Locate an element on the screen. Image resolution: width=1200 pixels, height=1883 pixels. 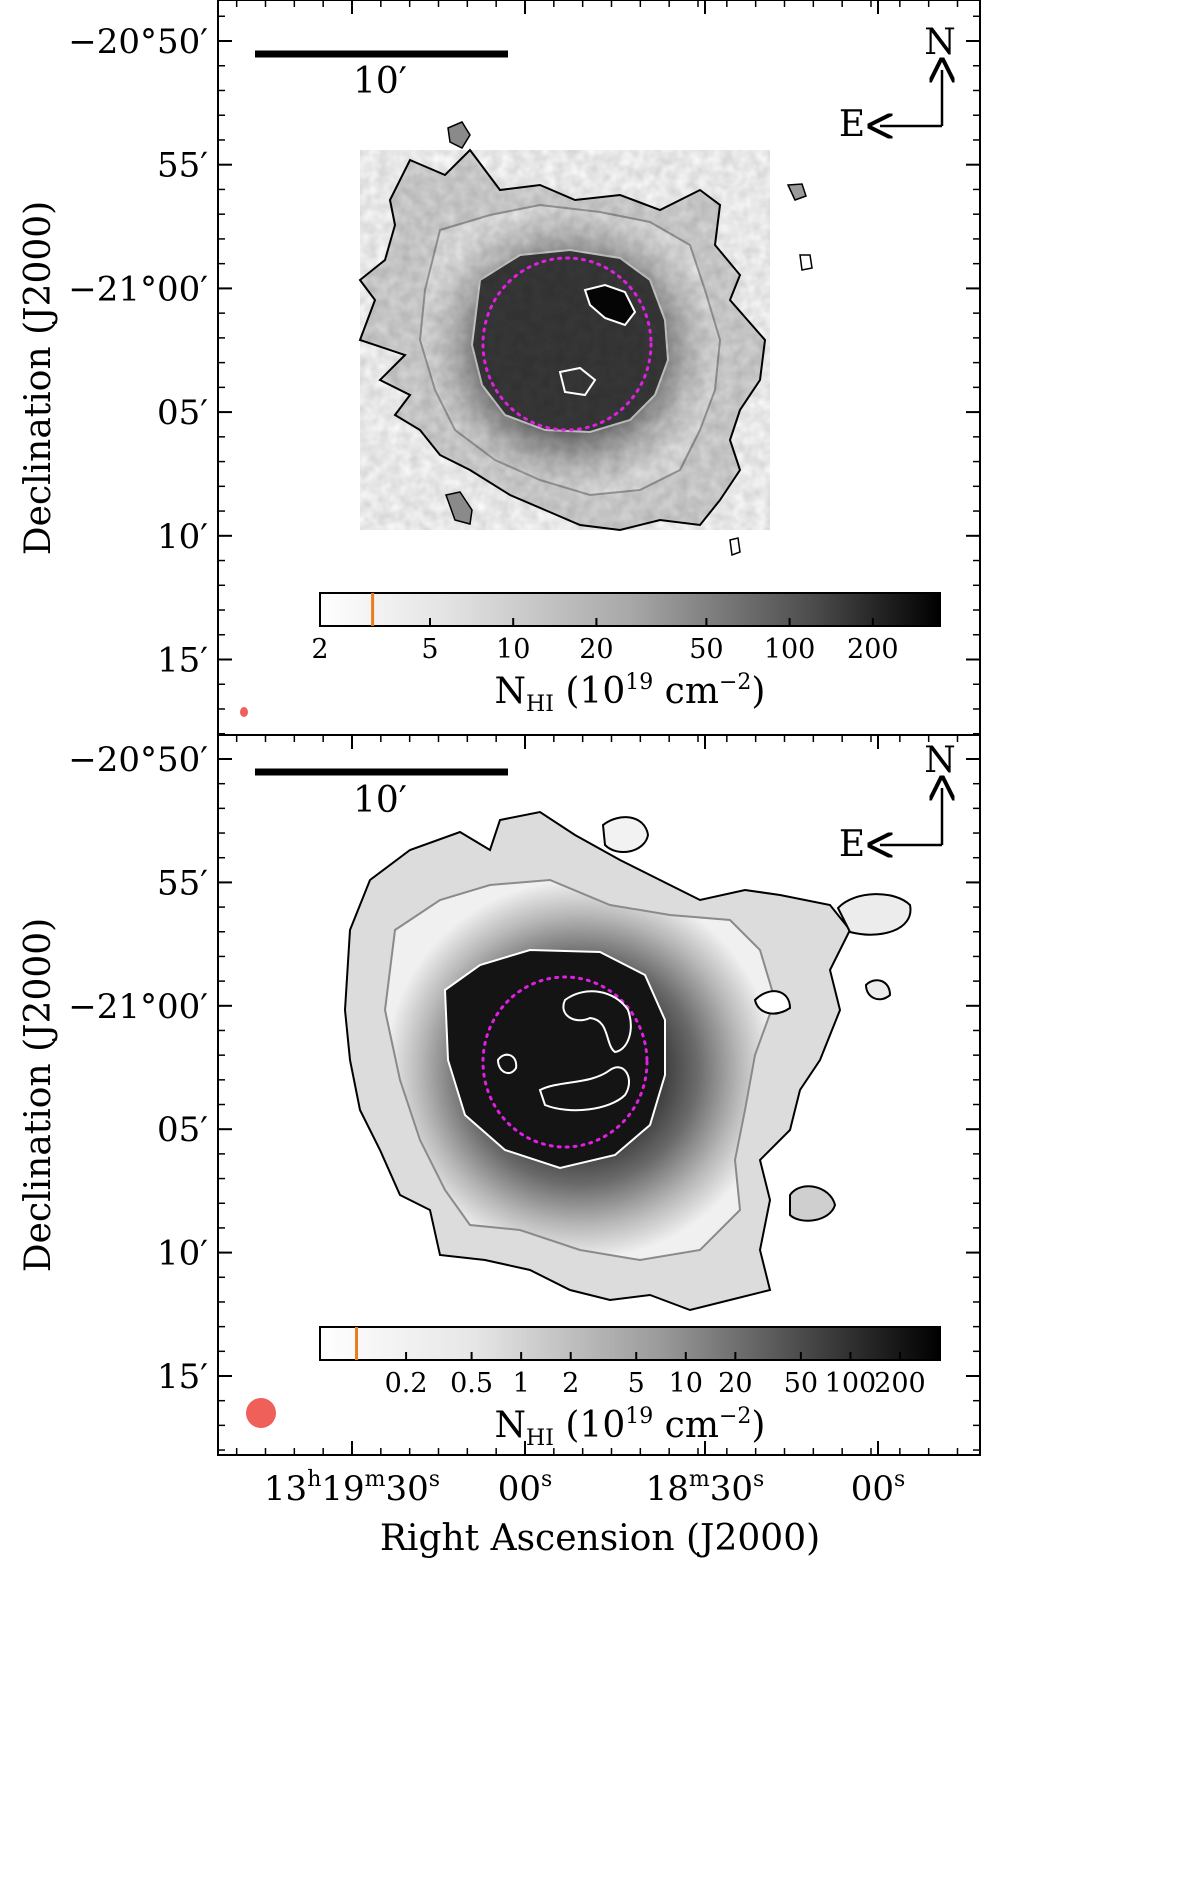
top-y-tick-label: 10′ is located at coordinates (182, 537).